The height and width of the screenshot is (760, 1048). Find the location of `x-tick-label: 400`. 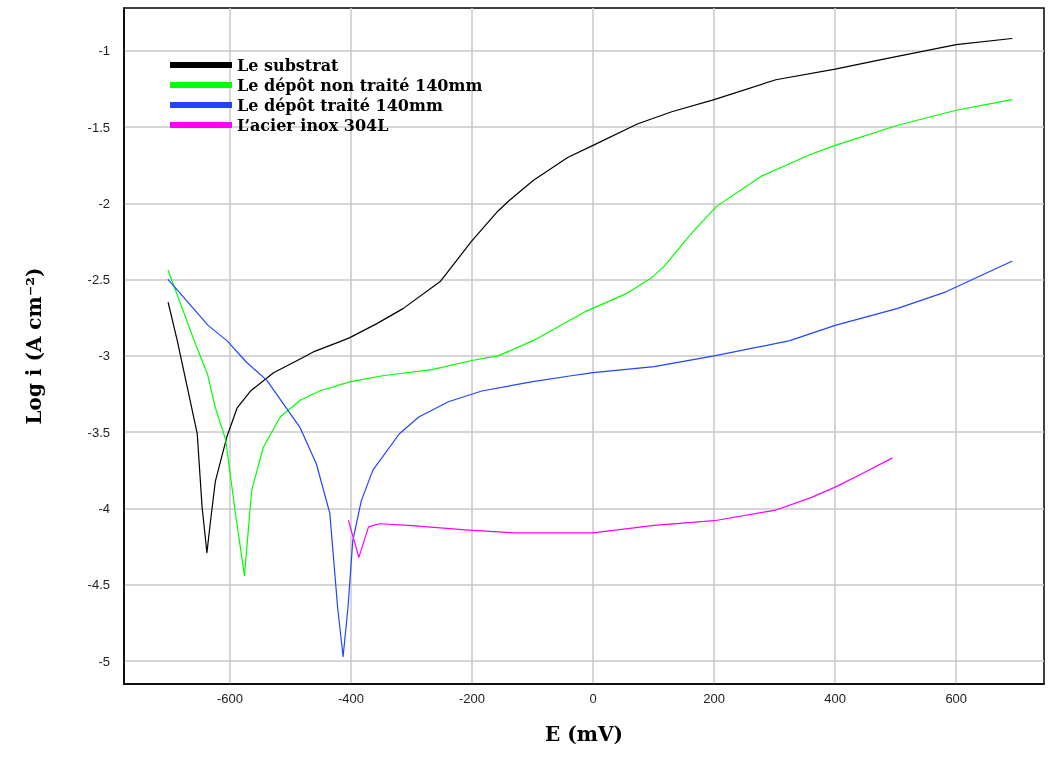

x-tick-label: 400 is located at coordinates (835, 698).